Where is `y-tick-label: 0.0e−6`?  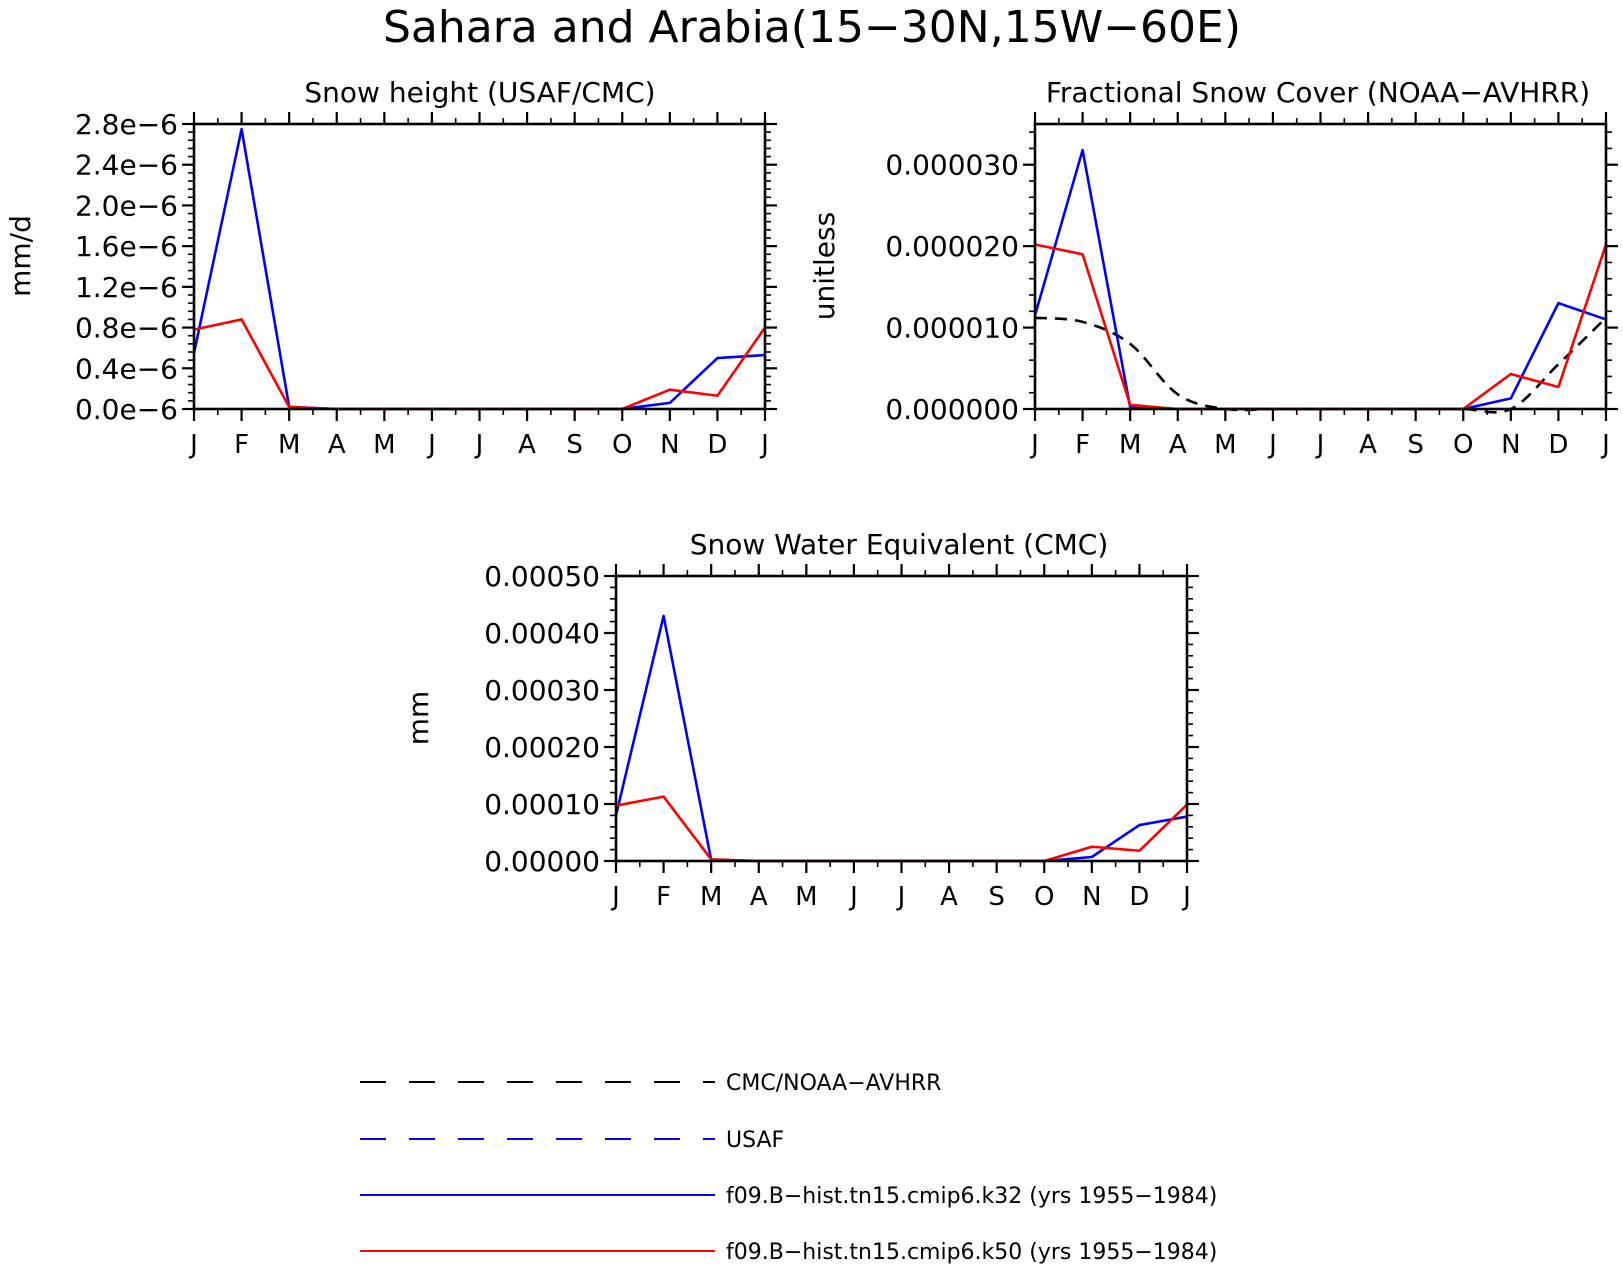
y-tick-label: 0.0e−6 is located at coordinates (126, 409).